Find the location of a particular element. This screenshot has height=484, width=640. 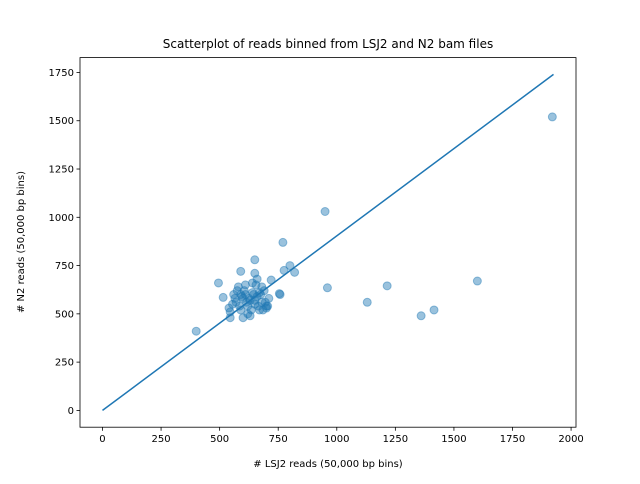

y-tick-label: 1500 is located at coordinates (61, 121).